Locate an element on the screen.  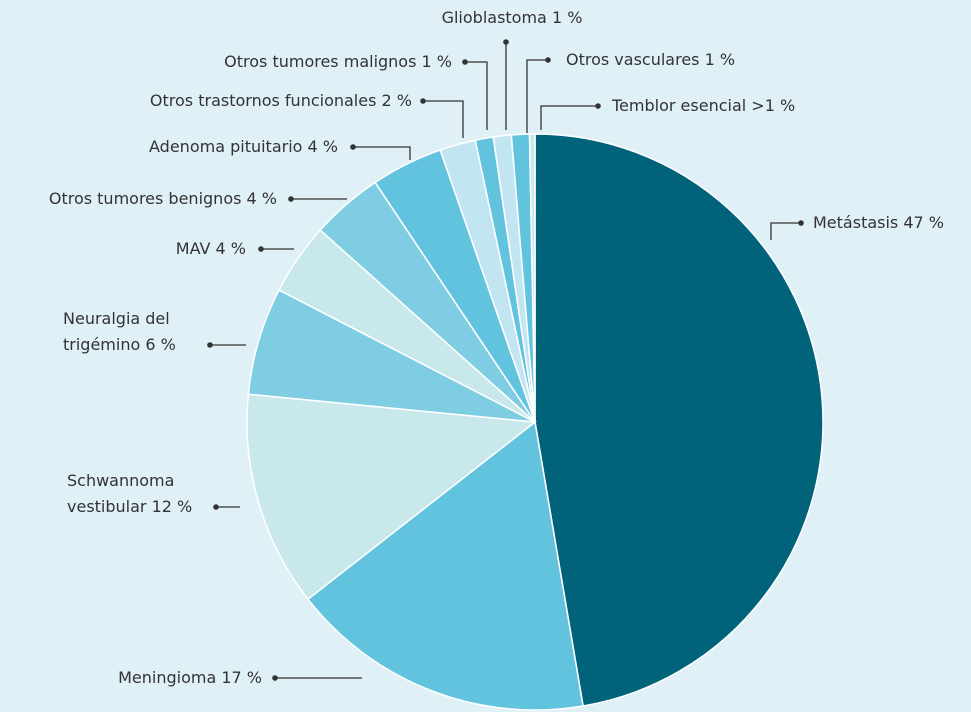
slice-label: Schwannoma vestibular 12 % is located at coordinates (139, 494).